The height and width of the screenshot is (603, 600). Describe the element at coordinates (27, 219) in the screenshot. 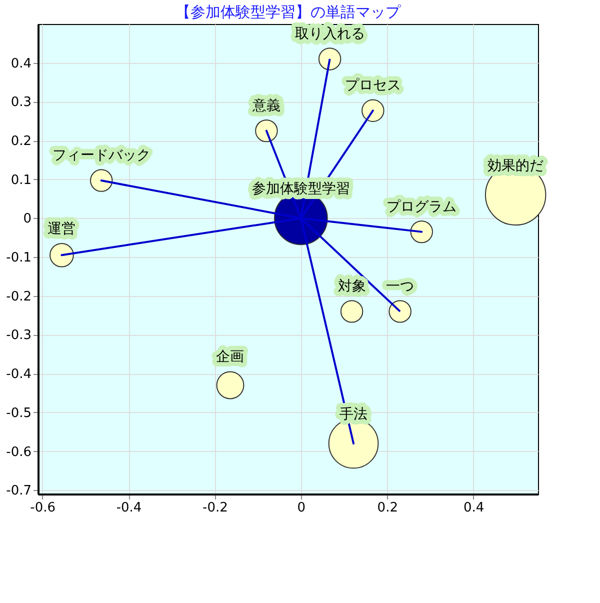

I see `y-tick-label: 0` at that location.